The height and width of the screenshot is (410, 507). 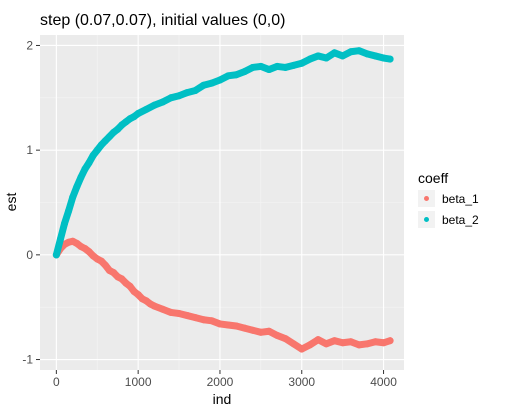 I want to click on legend-title: coeff, so click(x=433, y=178).